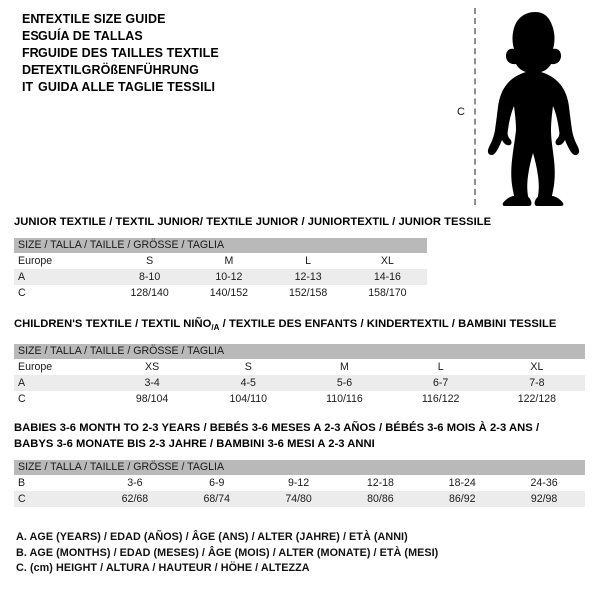 This screenshot has height=600, width=600. Describe the element at coordinates (215, 20) in the screenshot. I see `language-row: EN TEXTILE SIZE GUIDE` at that location.